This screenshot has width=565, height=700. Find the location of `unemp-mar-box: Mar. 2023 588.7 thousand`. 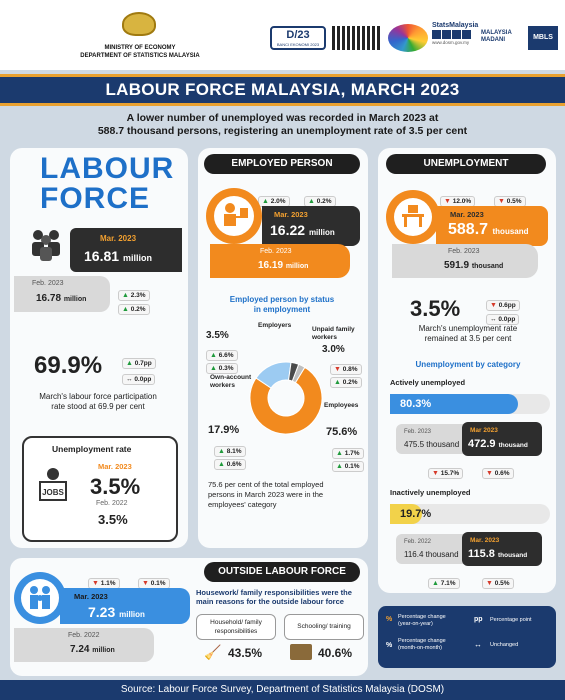

unemp-mar-box: Mar. 2023 588.7 thousand is located at coordinates (492, 226).